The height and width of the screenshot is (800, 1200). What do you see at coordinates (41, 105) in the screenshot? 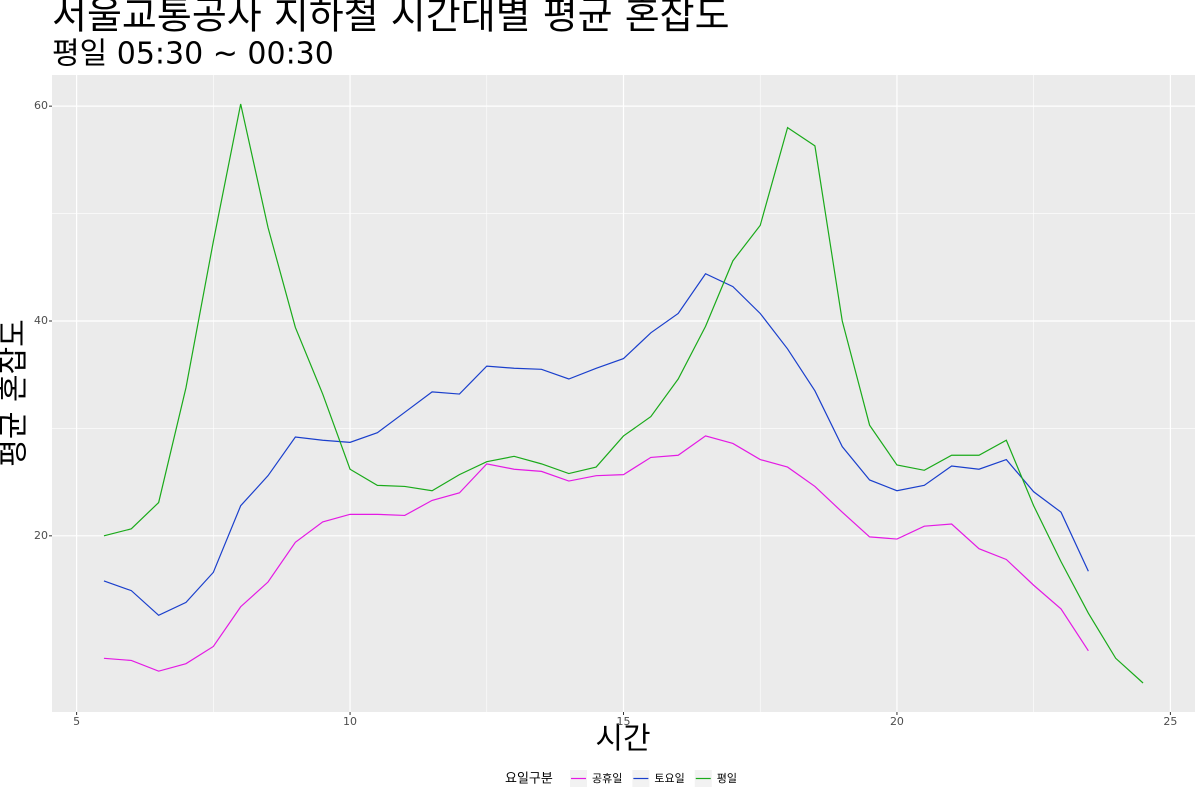
I see `y-tick-label: 60` at bounding box center [41, 105].